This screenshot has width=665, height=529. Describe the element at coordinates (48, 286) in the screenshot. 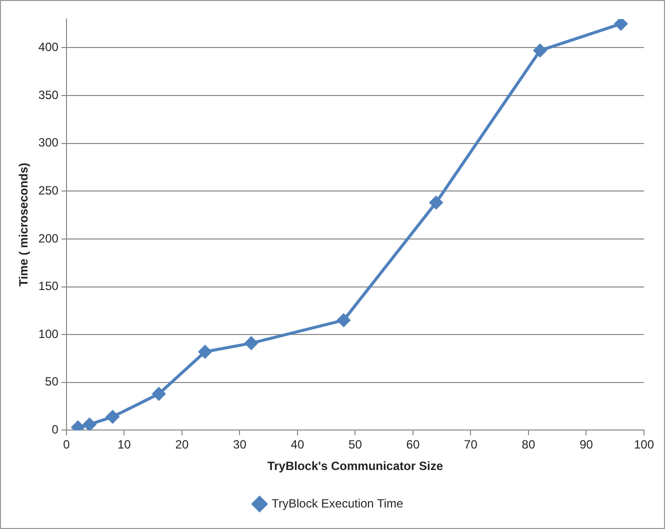

I see `y-tick-label: 150` at that location.